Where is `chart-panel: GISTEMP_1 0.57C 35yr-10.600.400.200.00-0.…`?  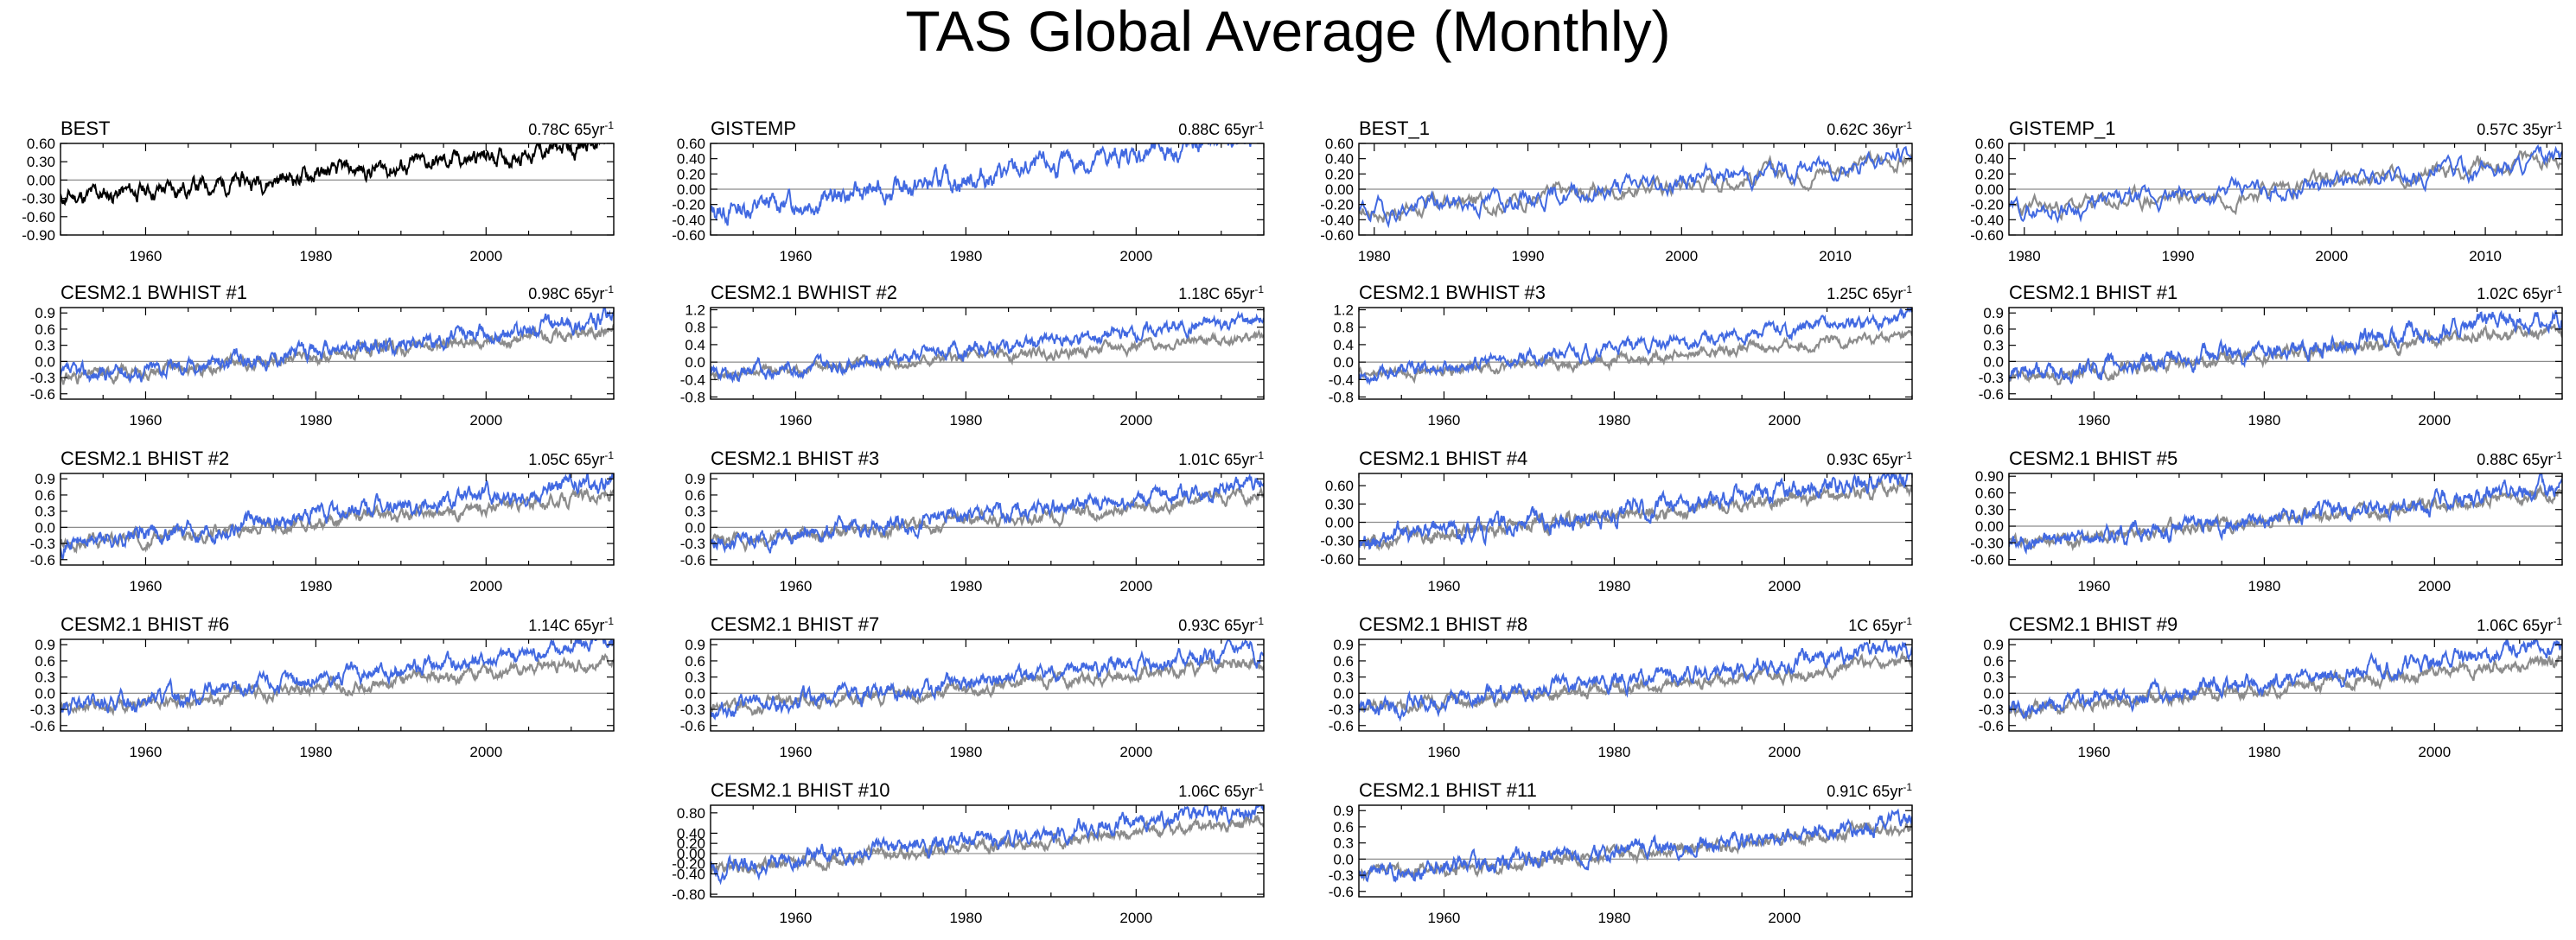 chart-panel: GISTEMP_1 0.57C 35yr-10.600.400.200.00-0.… is located at coordinates (2266, 191).